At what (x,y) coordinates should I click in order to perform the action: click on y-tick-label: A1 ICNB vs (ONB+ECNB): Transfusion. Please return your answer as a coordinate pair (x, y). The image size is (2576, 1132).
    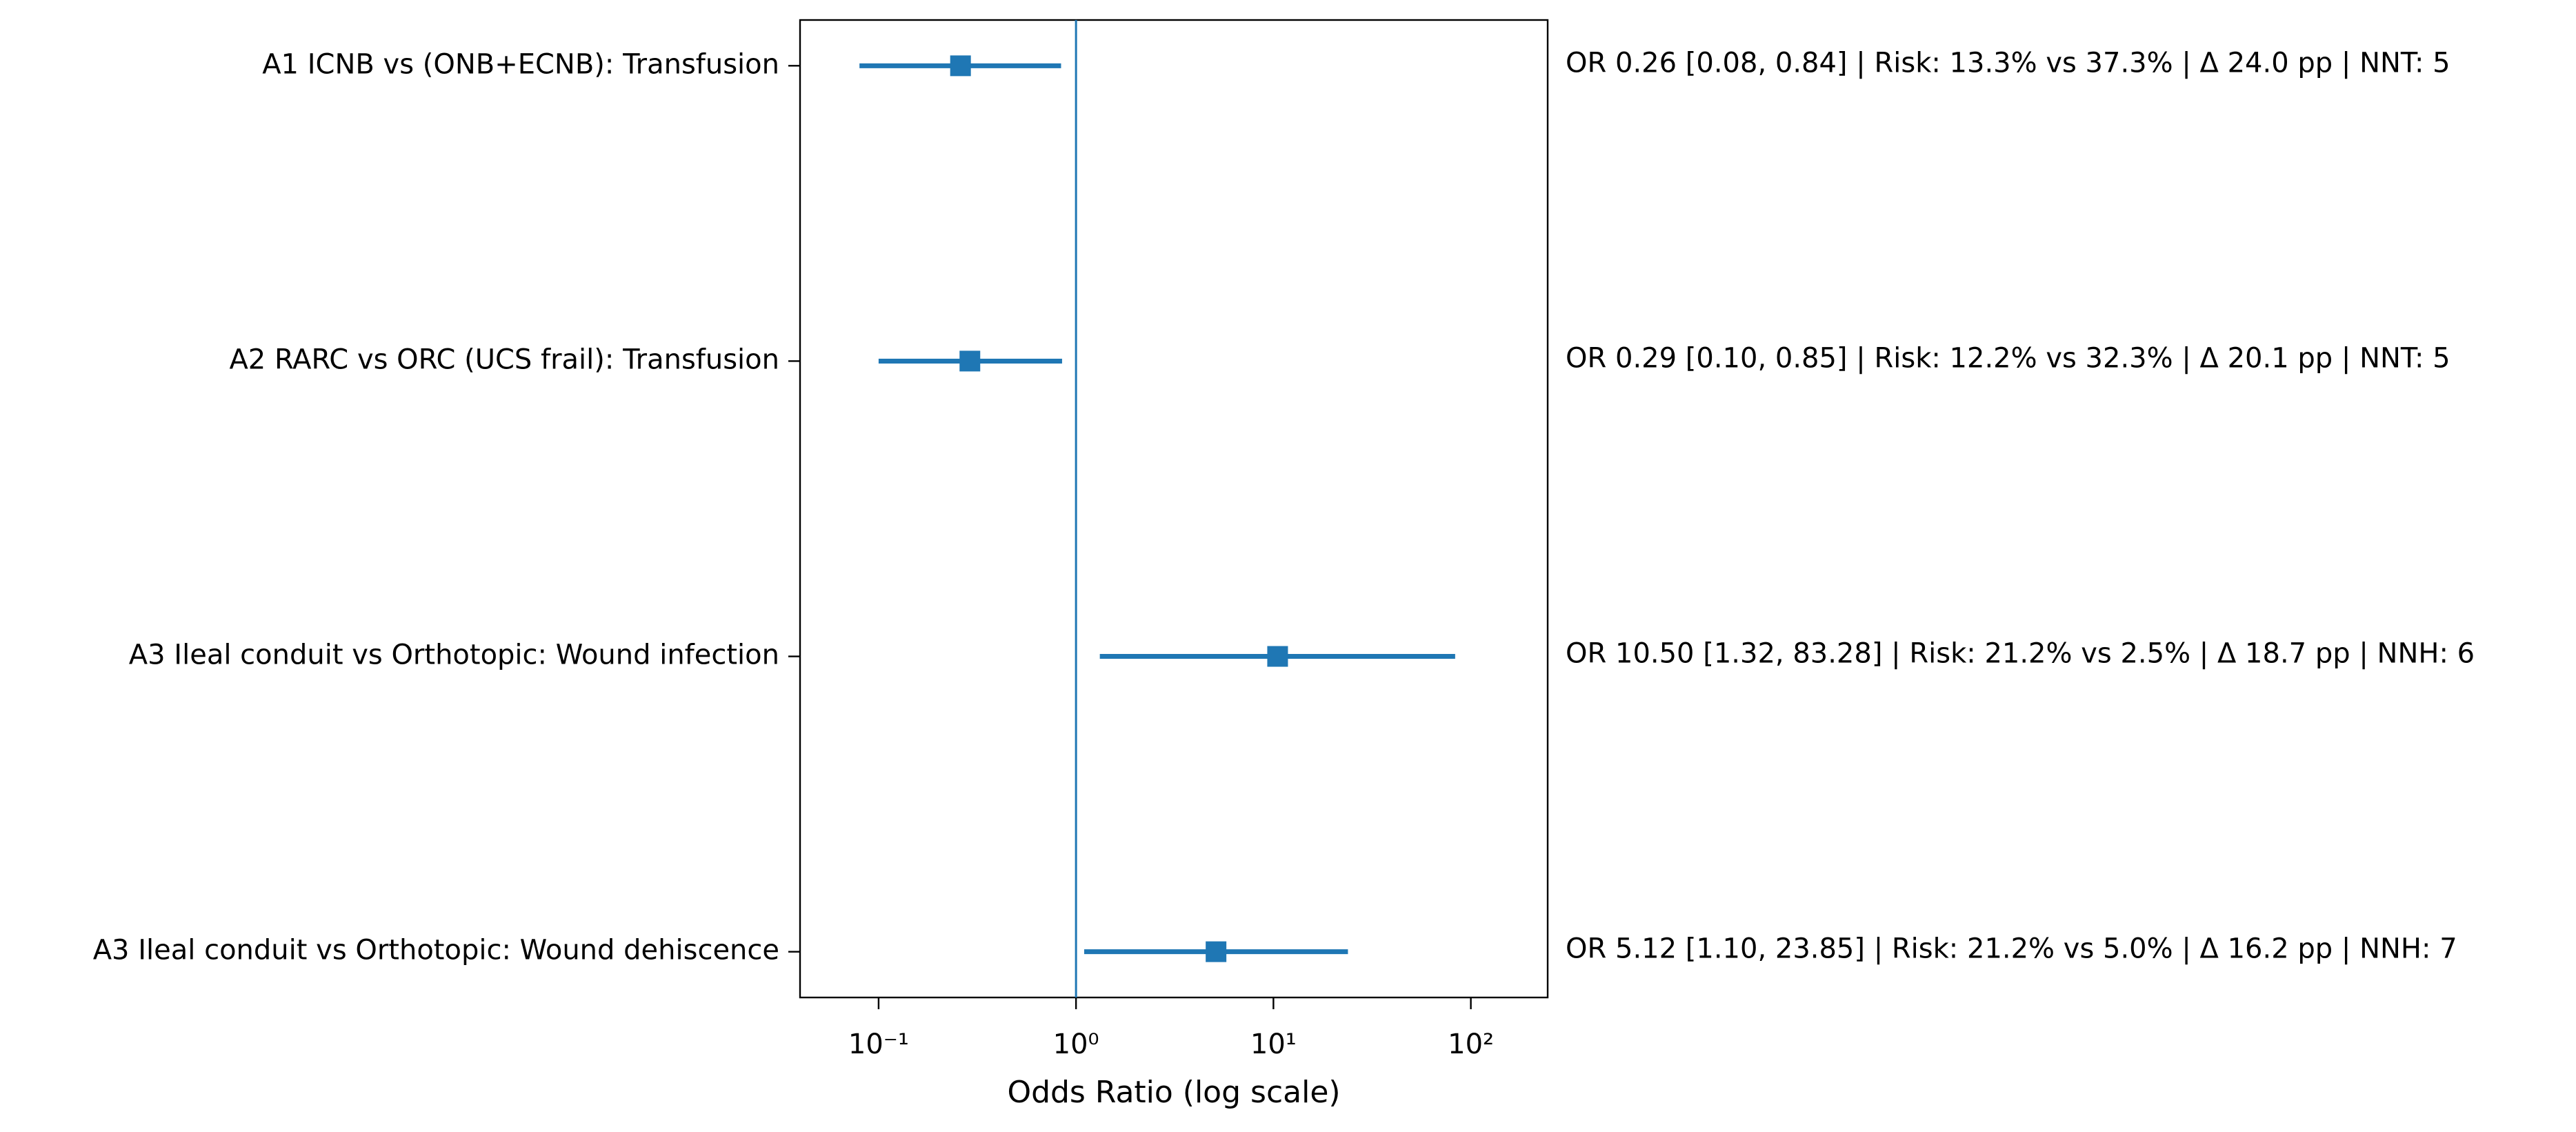
    Looking at the image, I should click on (520, 64).